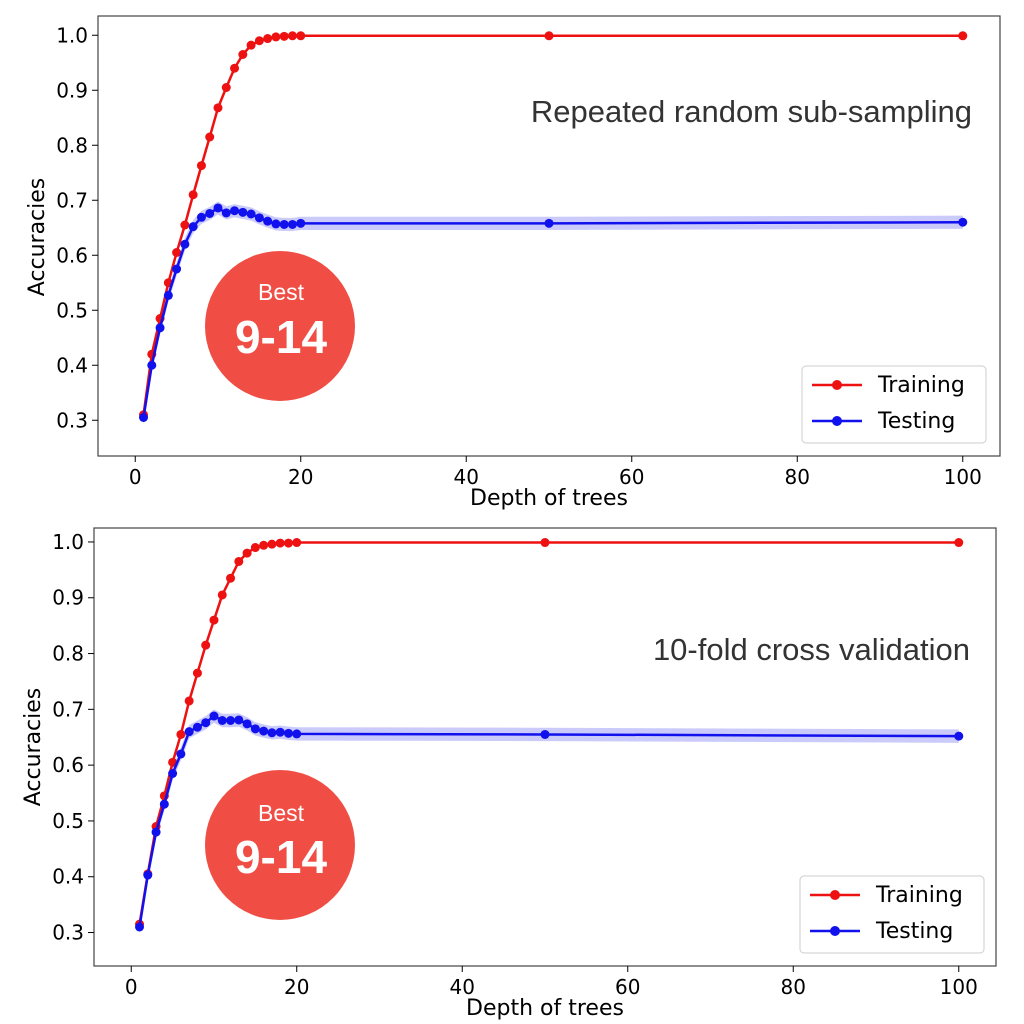 The height and width of the screenshot is (1024, 1024). Describe the element at coordinates (627, 987) in the screenshot. I see `bottom-x-tick-label: 60` at that location.